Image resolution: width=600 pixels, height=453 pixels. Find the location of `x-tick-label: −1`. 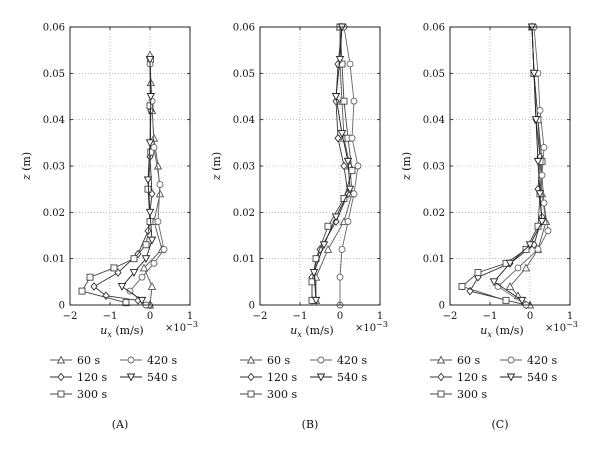

x-tick-label: −1 is located at coordinates (490, 316).